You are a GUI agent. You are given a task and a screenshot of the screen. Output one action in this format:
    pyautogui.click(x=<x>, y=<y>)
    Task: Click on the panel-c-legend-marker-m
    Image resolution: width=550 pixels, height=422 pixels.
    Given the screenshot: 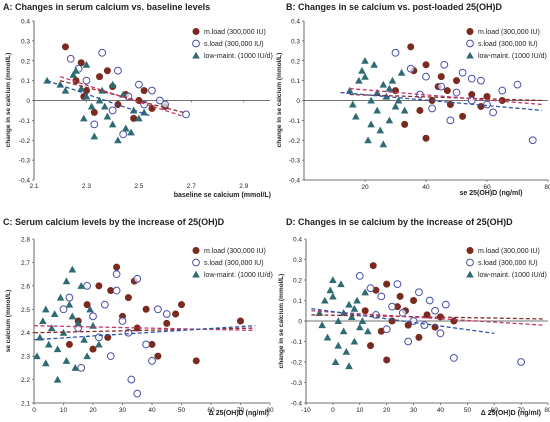 What is the action you would take?
    pyautogui.click(x=196, y=251)
    